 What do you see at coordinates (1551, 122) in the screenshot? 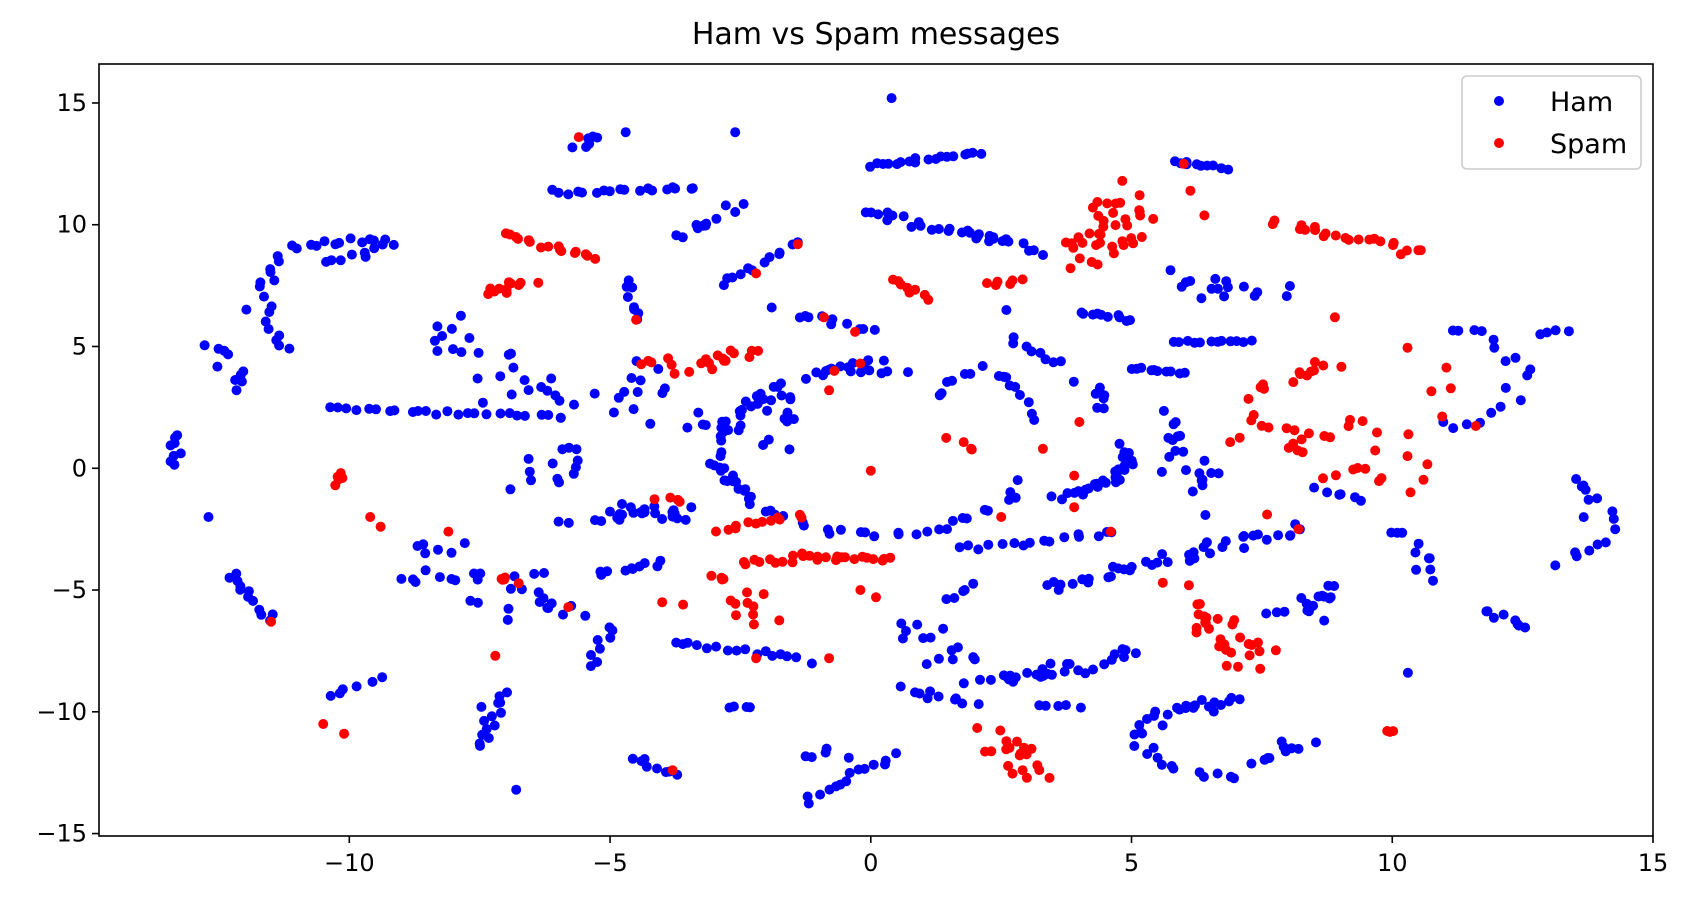
I see `legend: Ham Spam` at bounding box center [1551, 122].